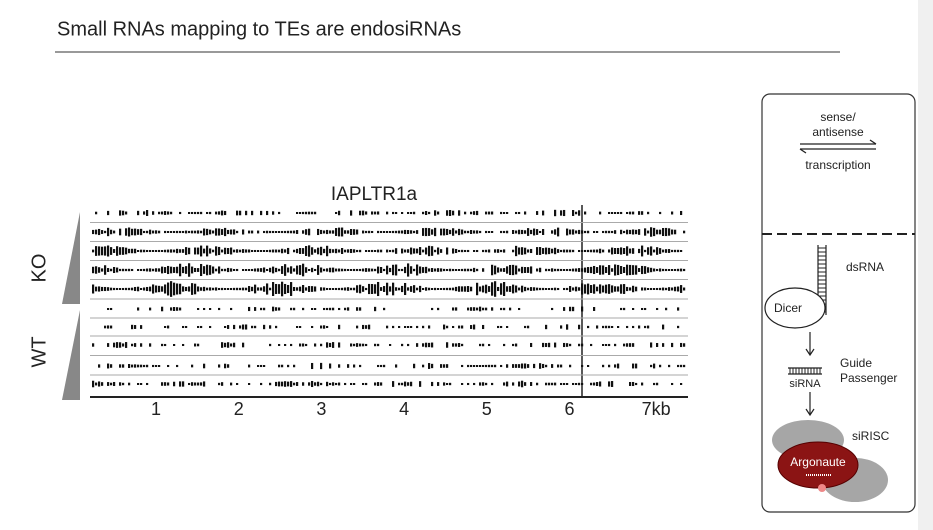 This screenshot has width=933, height=530. What do you see at coordinates (837, 151) in the screenshot?
I see `antisense-arrow` at bounding box center [837, 151].